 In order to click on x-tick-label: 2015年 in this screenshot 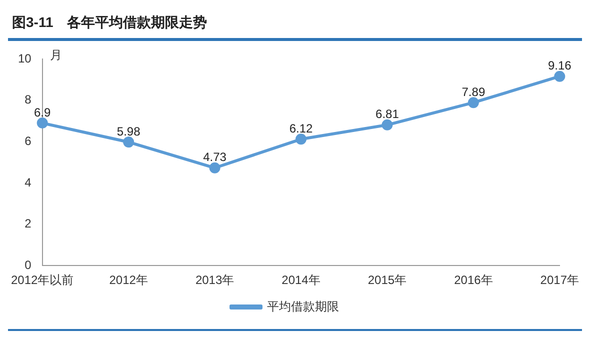, I will do `click(387, 280)`.